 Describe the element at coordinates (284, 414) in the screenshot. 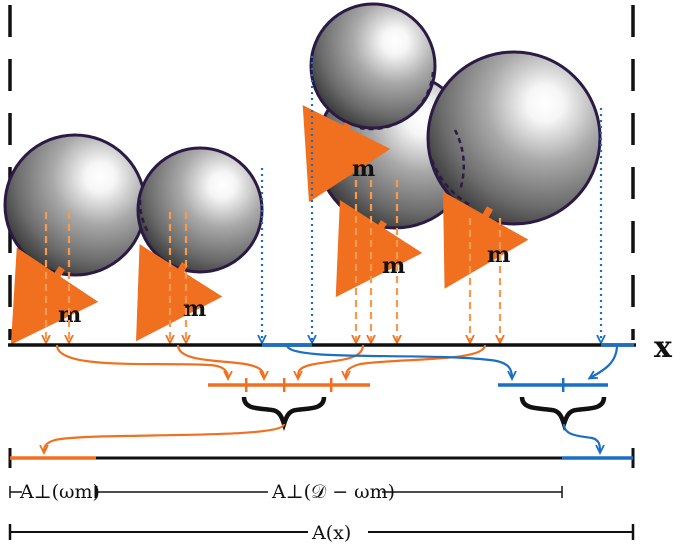

I see `orange-brace` at that location.